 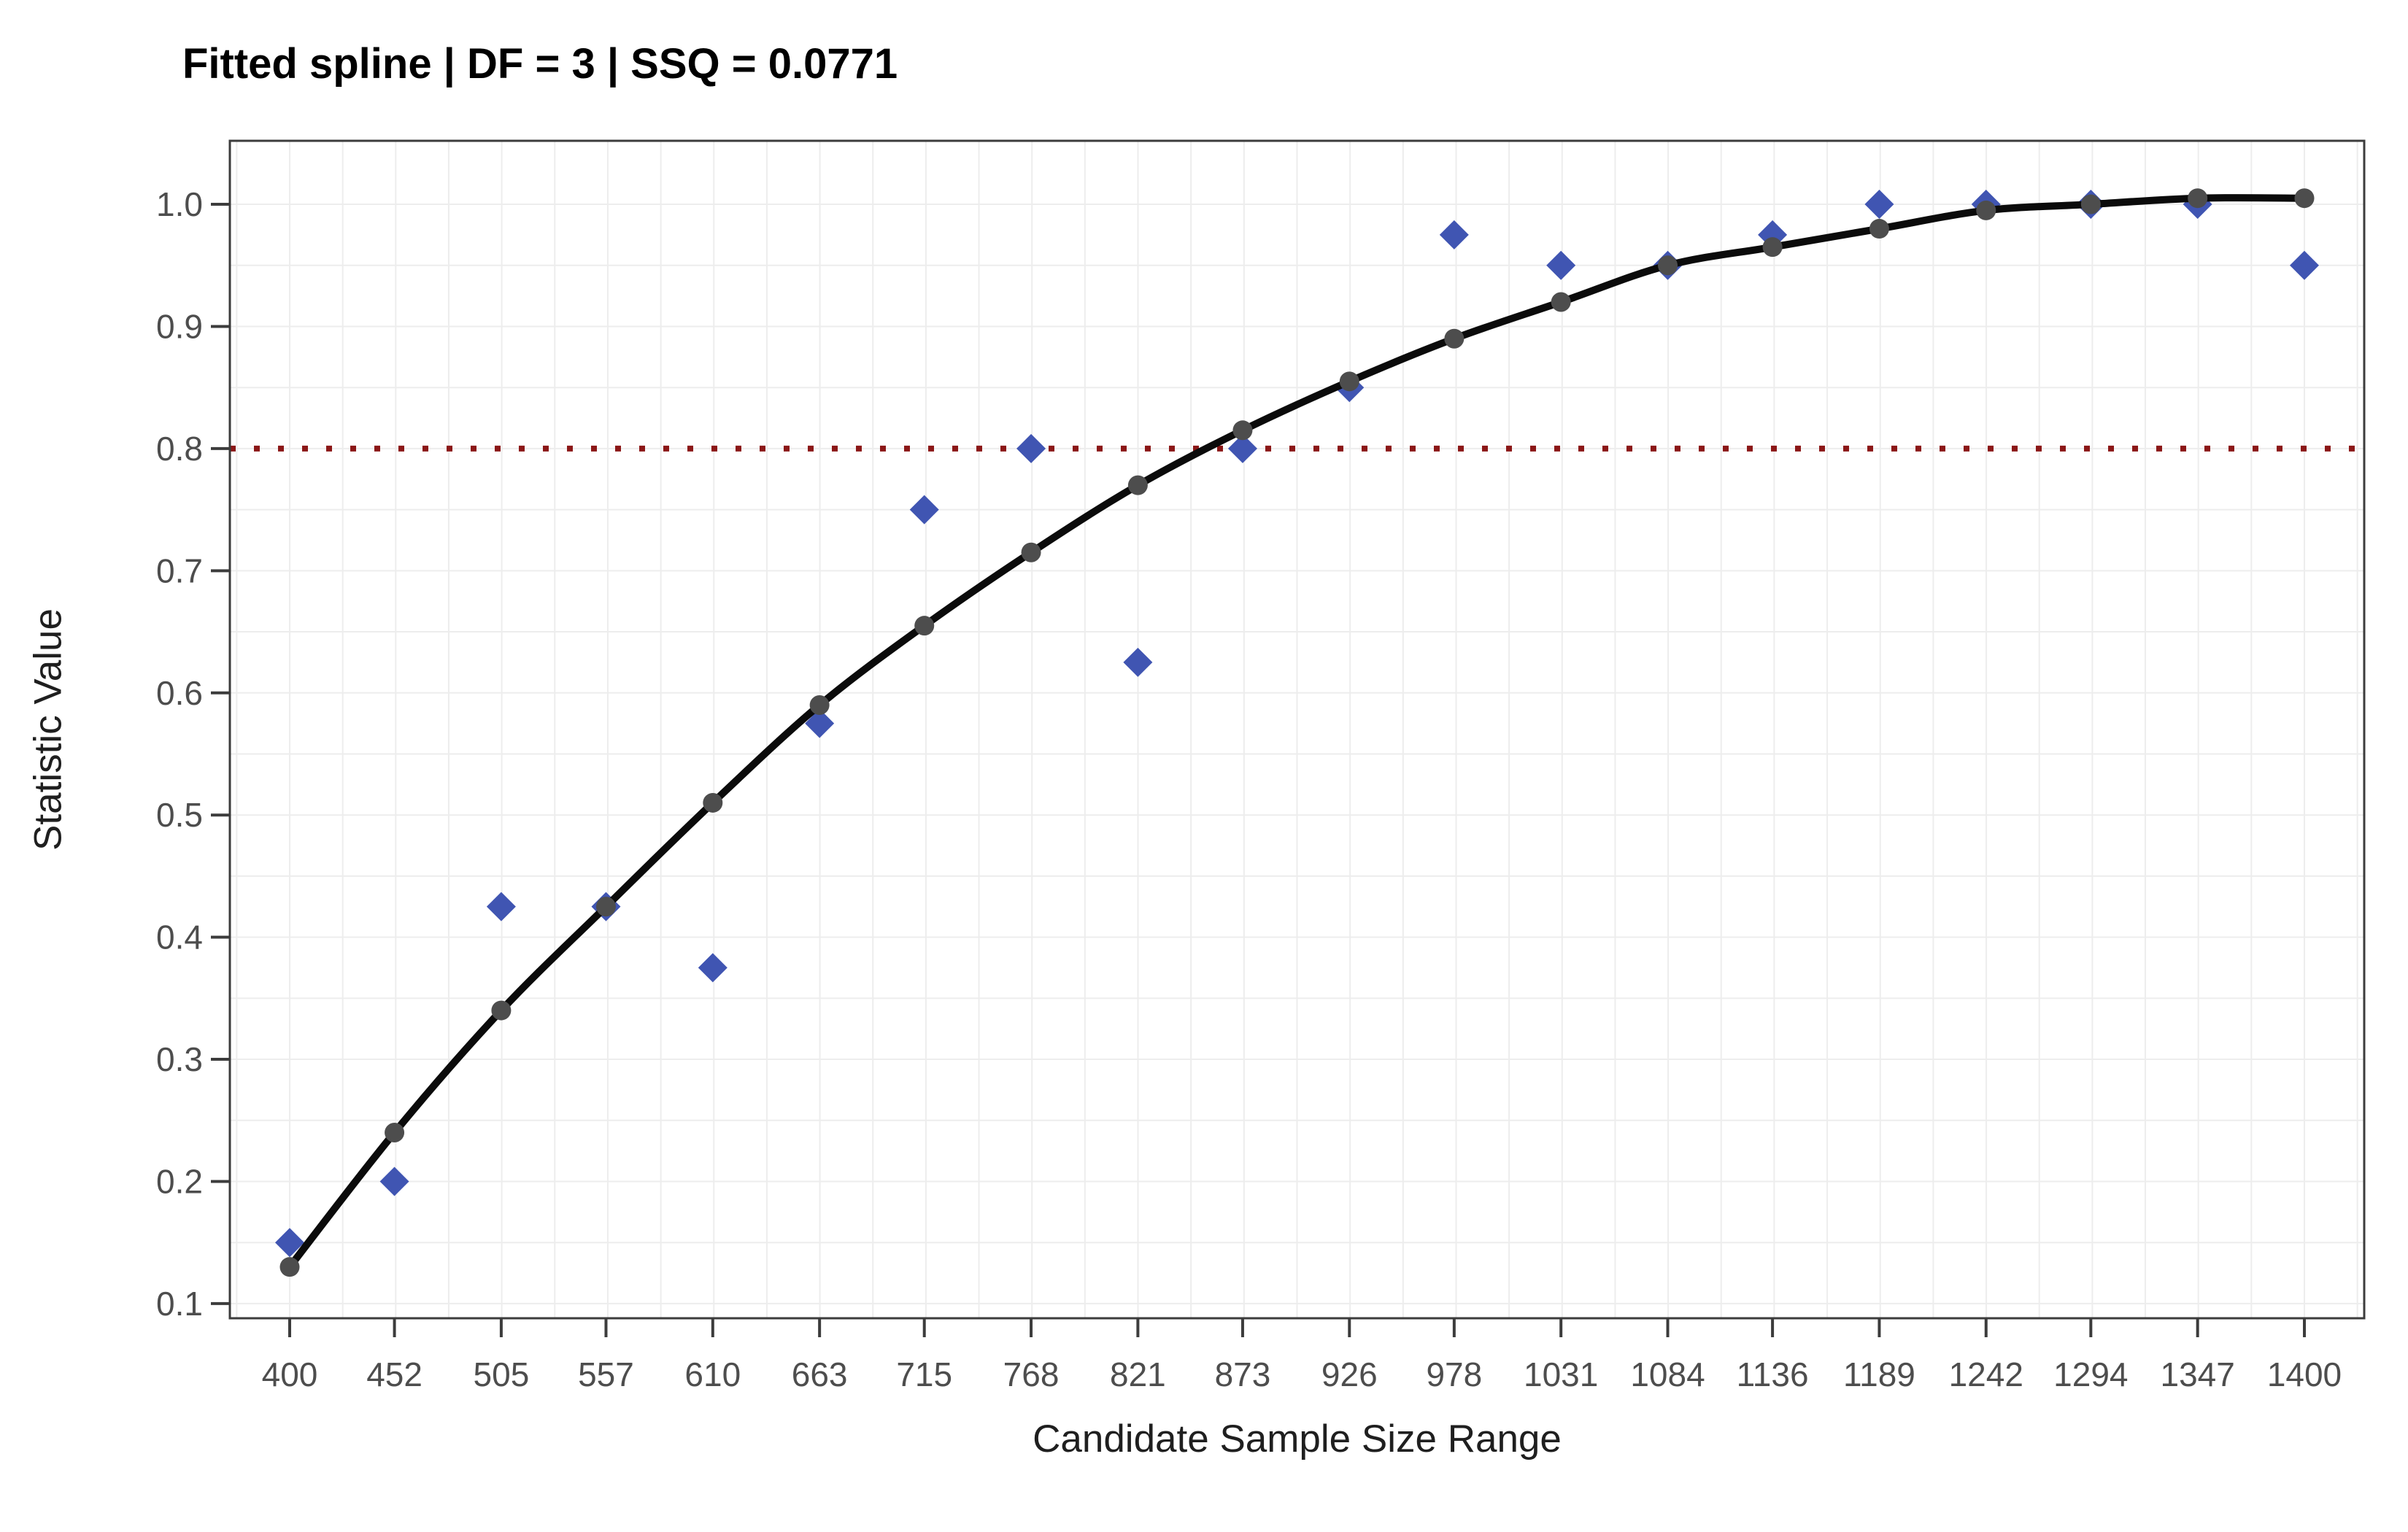 I want to click on x-tick-label: 715, so click(x=924, y=1374).